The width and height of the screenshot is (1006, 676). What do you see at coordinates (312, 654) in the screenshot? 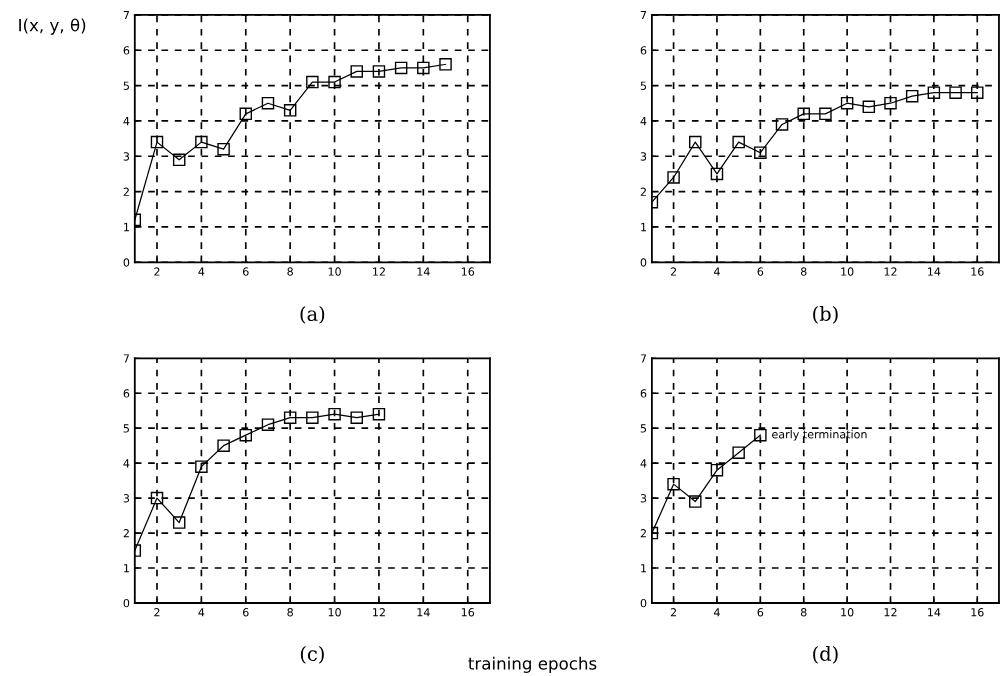
I see `text: (c)` at bounding box center [312, 654].